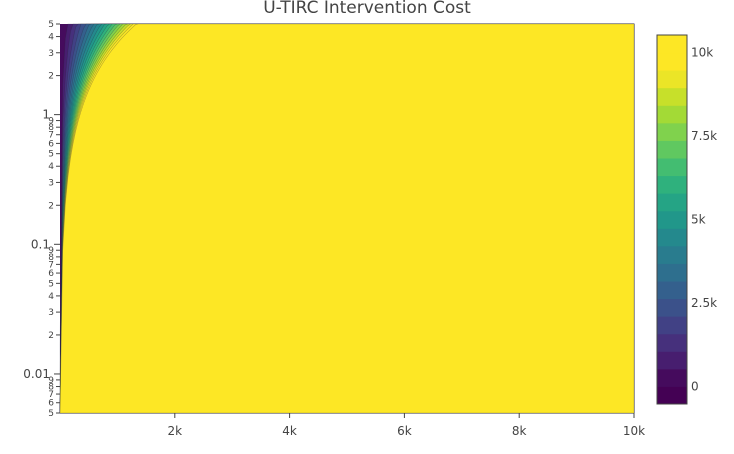 The height and width of the screenshot is (454, 734). I want to click on colorbar-tick-label: 2.5k, so click(704, 303).